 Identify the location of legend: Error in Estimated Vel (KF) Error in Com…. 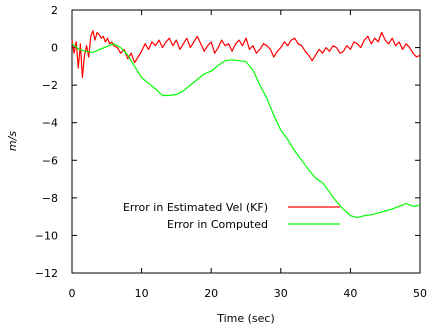
(231, 216).